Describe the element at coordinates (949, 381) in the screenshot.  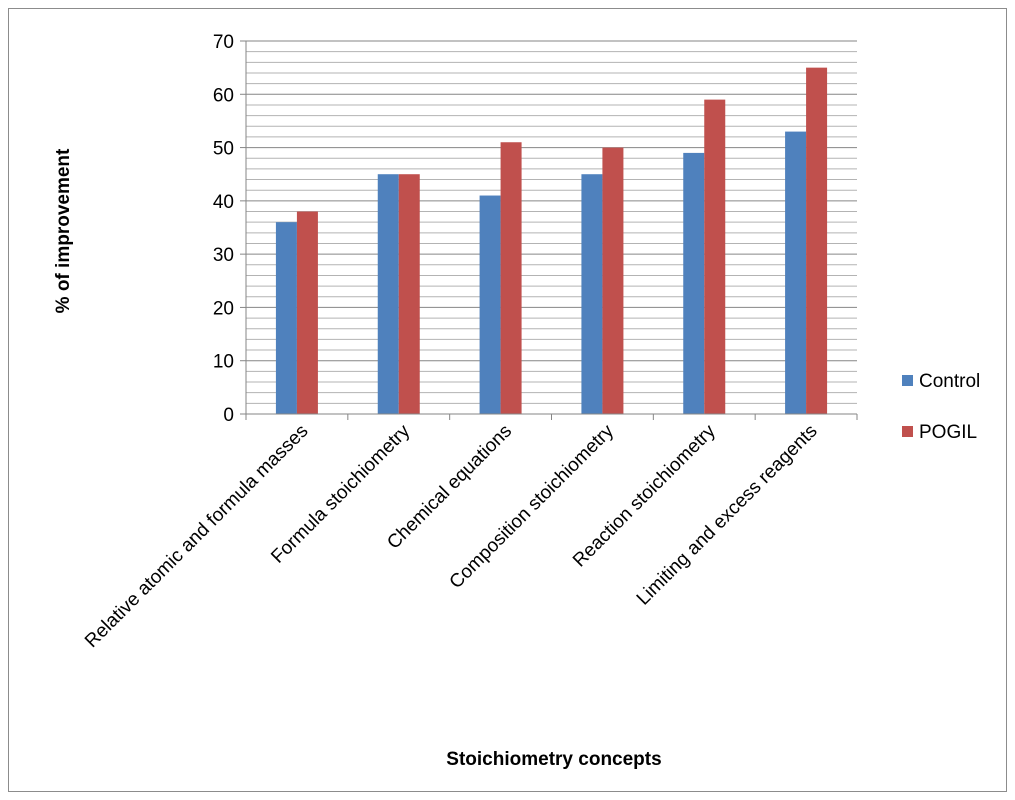
I see `legend-label-control: Control` at that location.